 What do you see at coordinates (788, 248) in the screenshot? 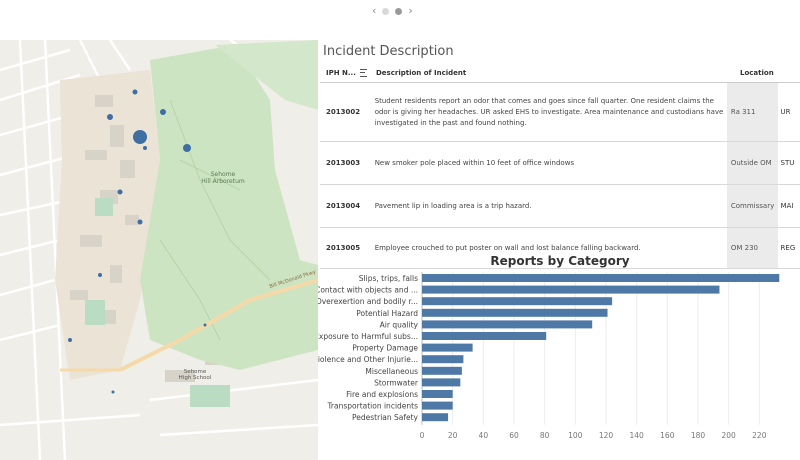
I see `incident-extra: REG` at bounding box center [788, 248].